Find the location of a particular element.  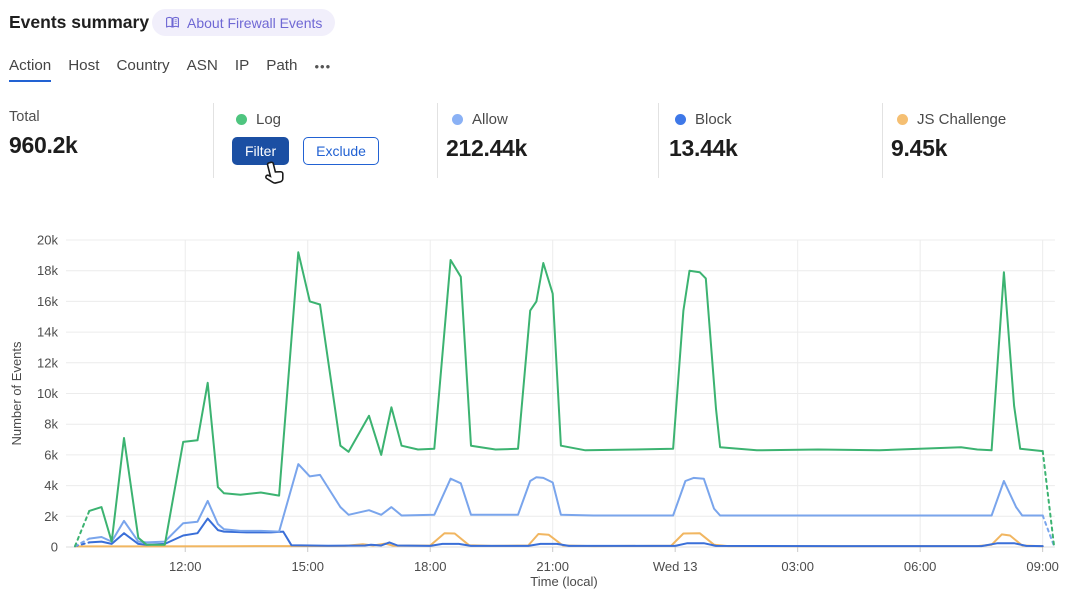

stat-value-js-challenge: 9.45k is located at coordinates (919, 148).